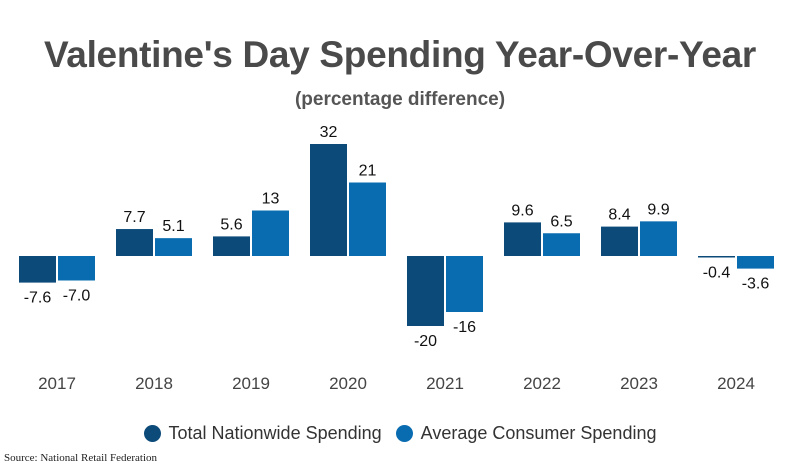 The width and height of the screenshot is (800, 470). I want to click on x-tick-label-2017: 2017, so click(57, 383).